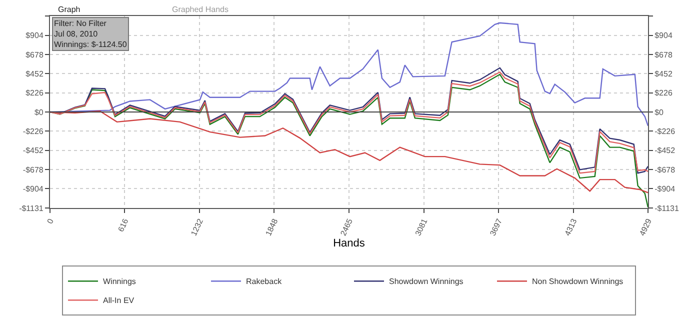 The width and height of the screenshot is (700, 328). Describe the element at coordinates (35, 73) in the screenshot. I see `y-tick-label: $452` at that location.